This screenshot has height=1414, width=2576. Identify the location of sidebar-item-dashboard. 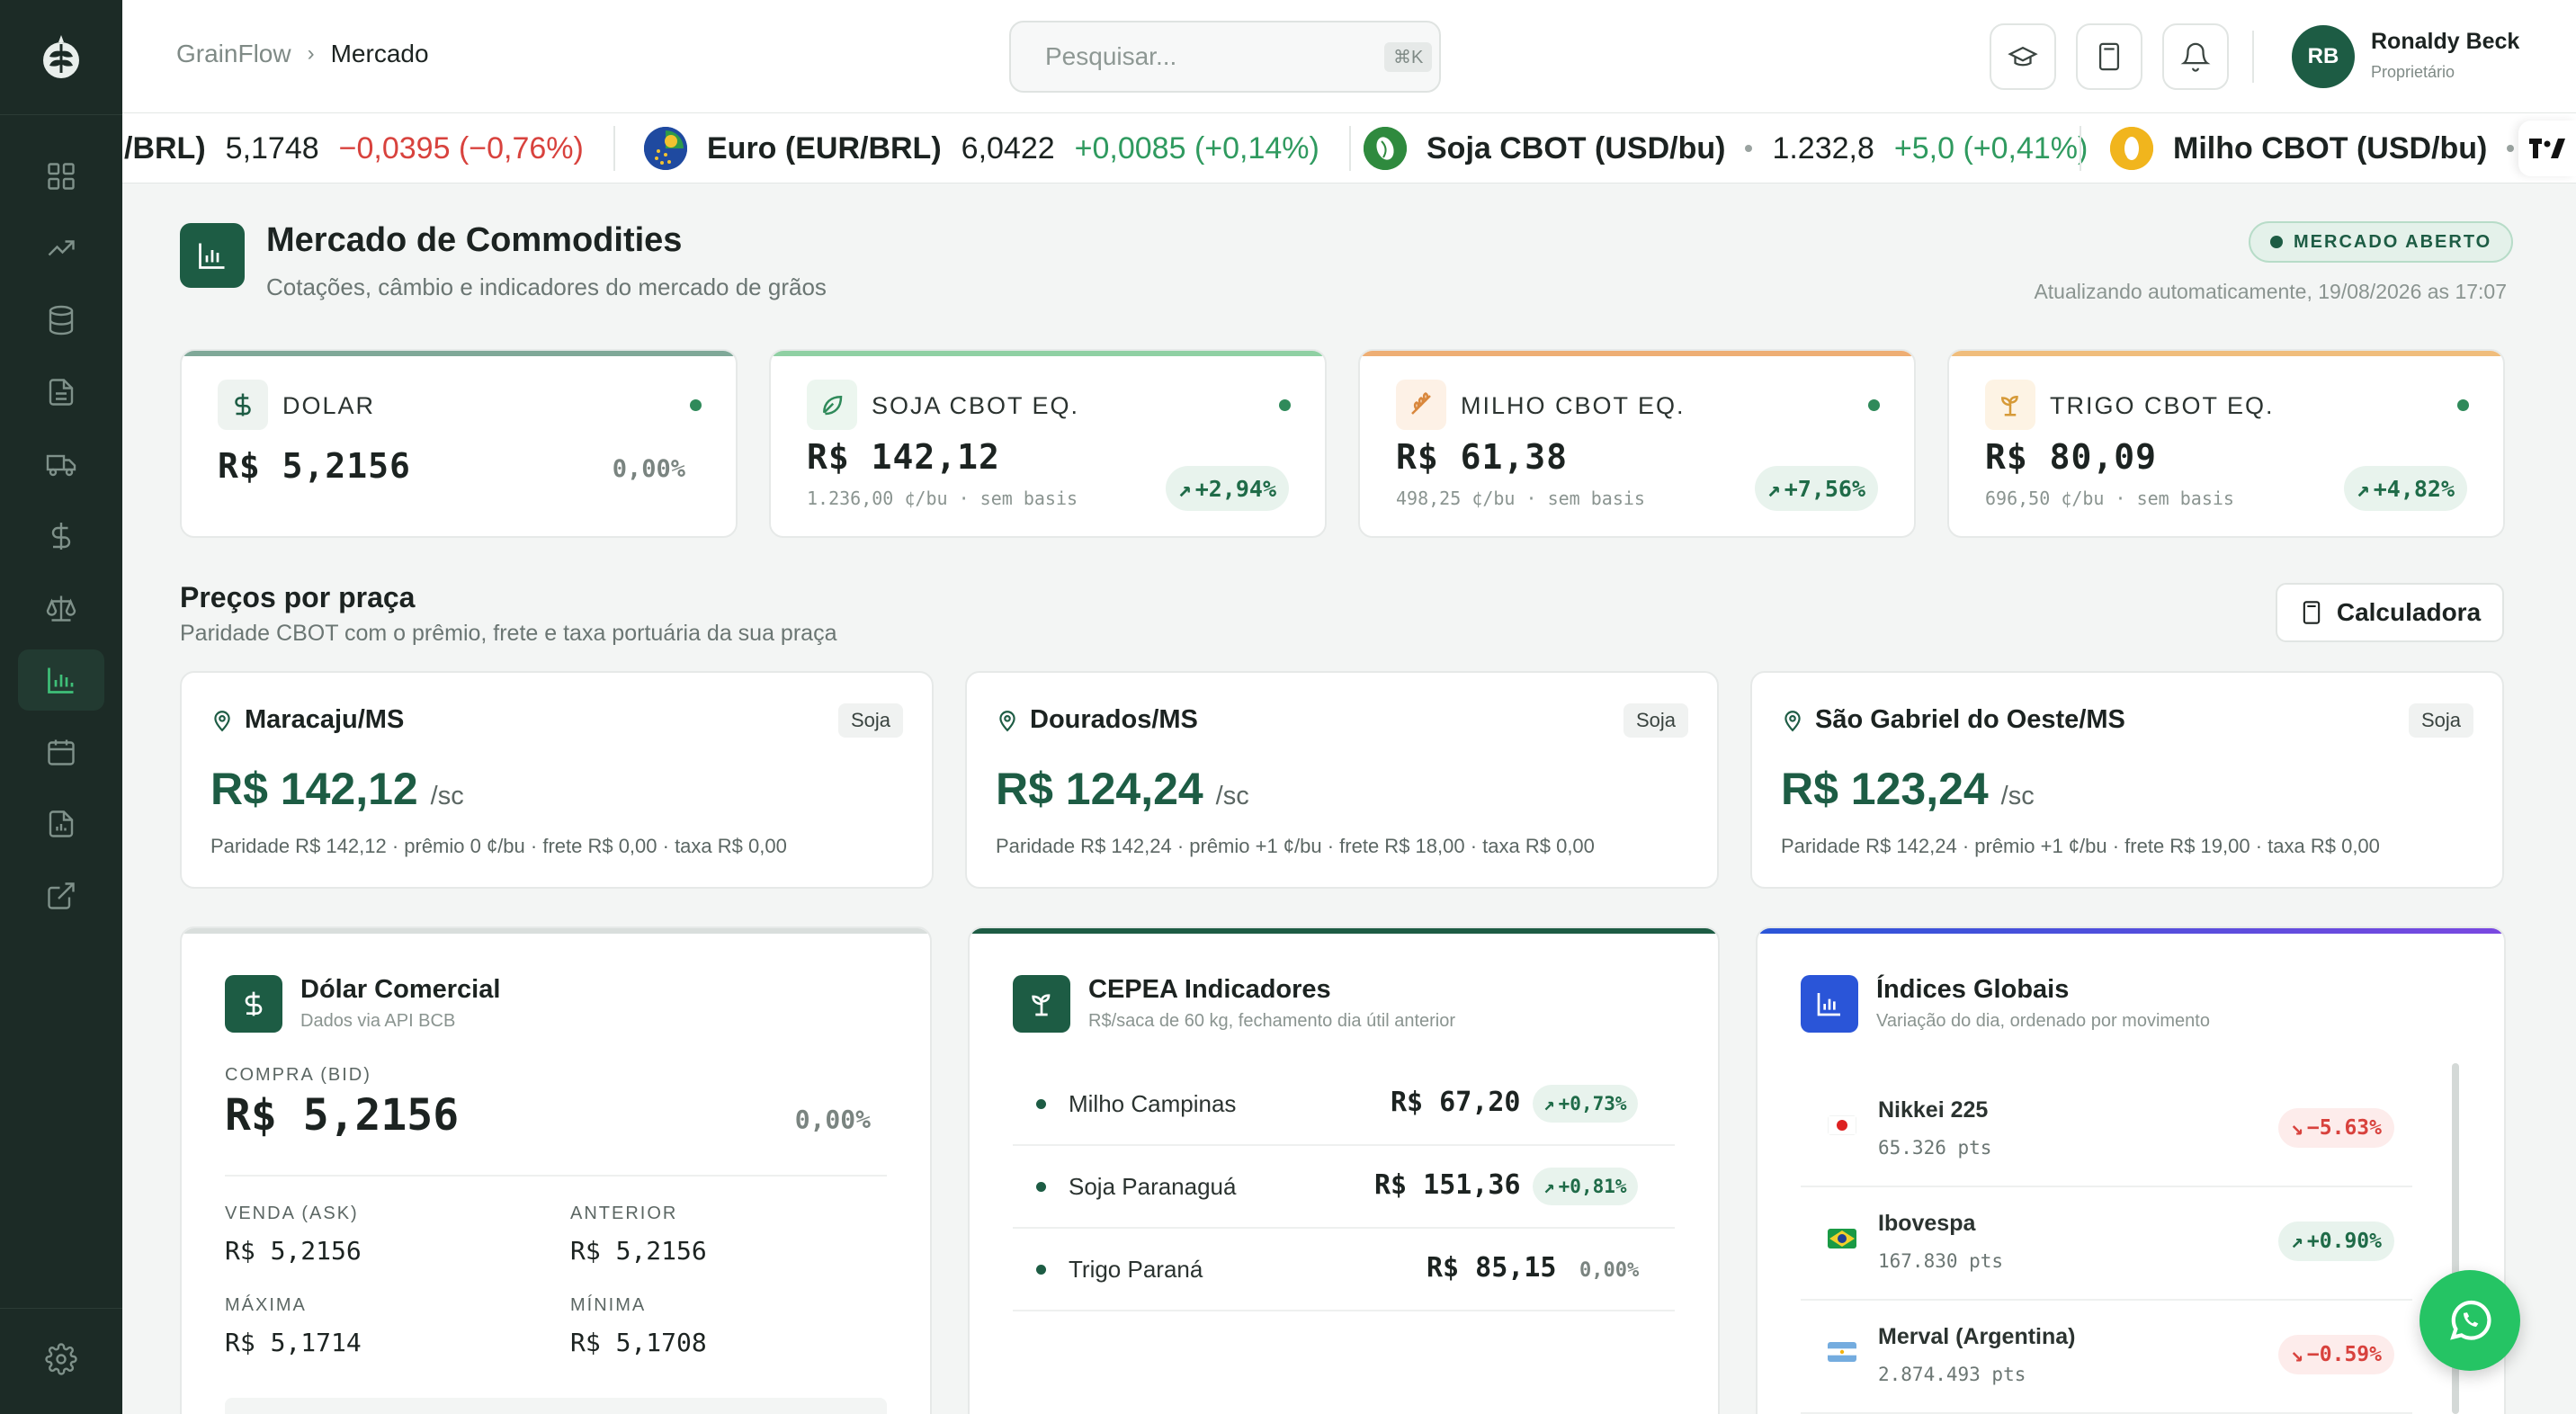
(61, 176).